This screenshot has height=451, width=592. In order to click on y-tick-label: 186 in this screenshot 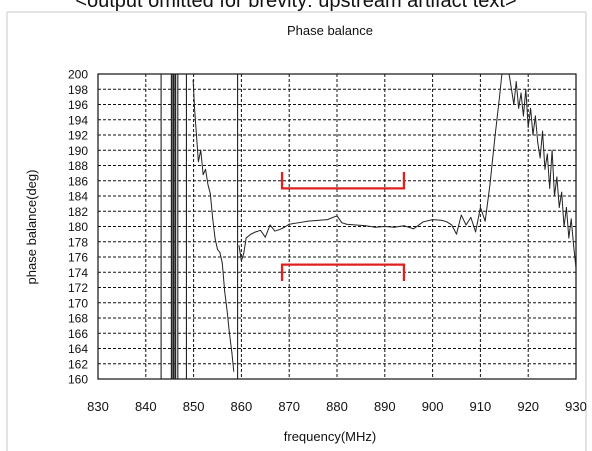, I will do `click(78, 181)`.